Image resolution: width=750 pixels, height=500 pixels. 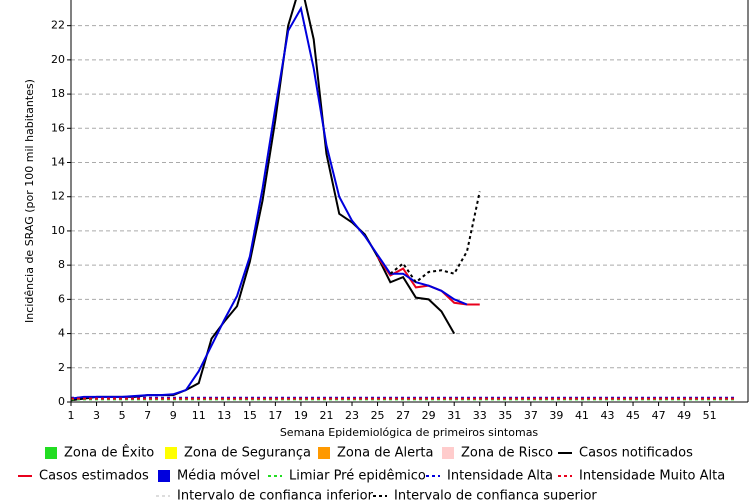 I want to click on x-tick-label: 7, so click(x=147, y=415).